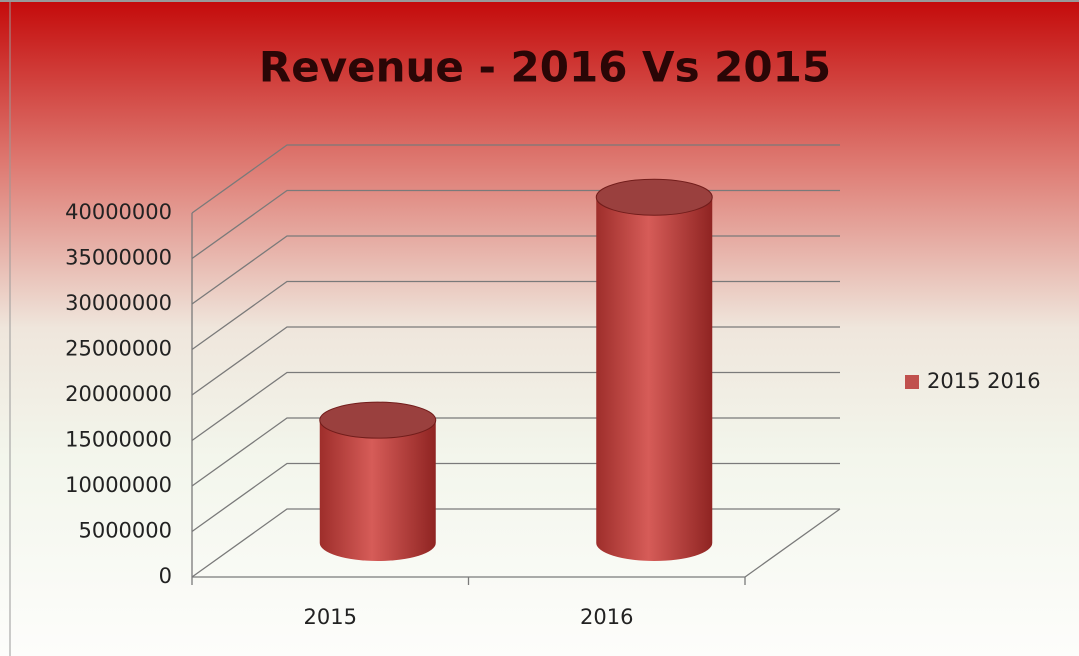  What do you see at coordinates (606, 617) in the screenshot?
I see `x-tick-label: 2016` at bounding box center [606, 617].